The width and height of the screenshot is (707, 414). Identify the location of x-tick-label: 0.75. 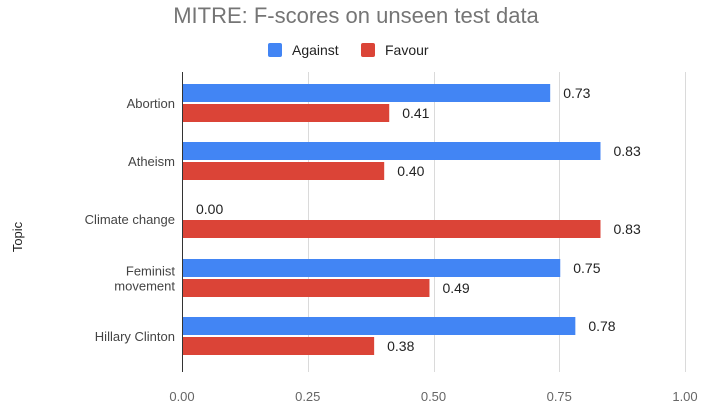
(559, 396).